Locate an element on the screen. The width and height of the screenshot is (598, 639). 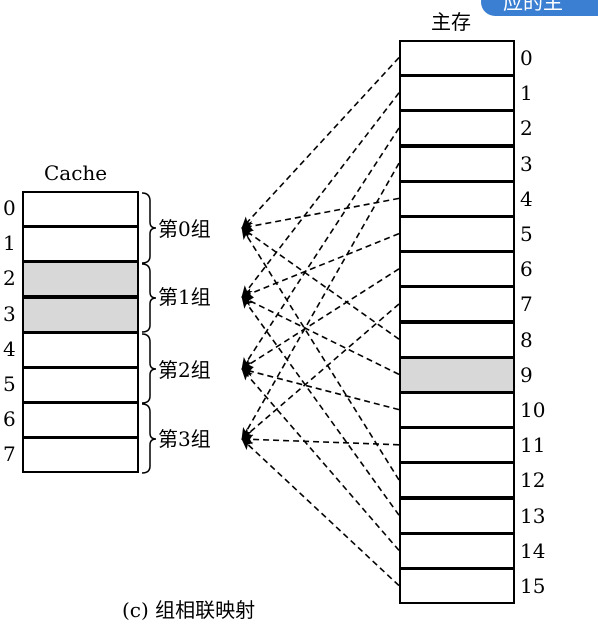
cache-line-index: 2 is located at coordinates (9, 278).